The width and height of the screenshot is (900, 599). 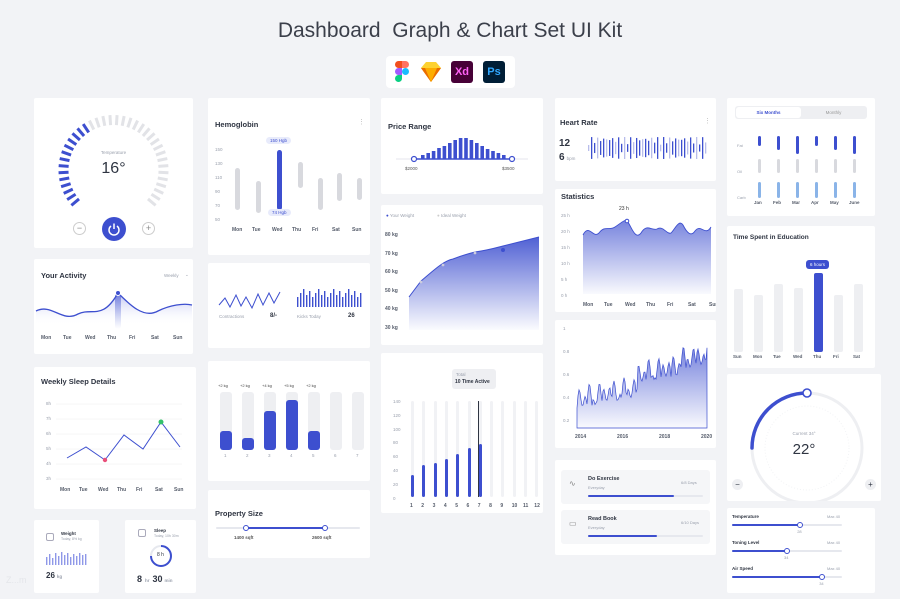 I want to click on property-max-handle, so click(x=325, y=528).